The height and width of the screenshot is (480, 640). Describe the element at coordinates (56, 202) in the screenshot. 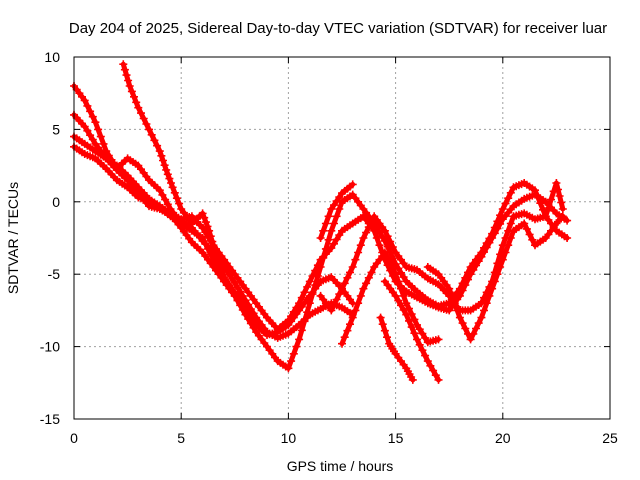

I see `y-tick-label: 0` at that location.